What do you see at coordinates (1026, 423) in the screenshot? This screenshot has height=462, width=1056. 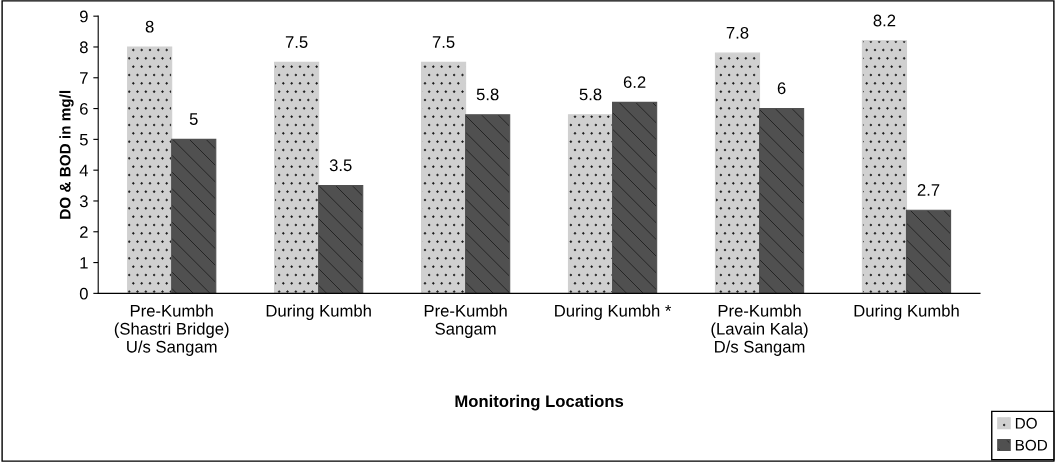 I see `legend-label: DO` at bounding box center [1026, 423].